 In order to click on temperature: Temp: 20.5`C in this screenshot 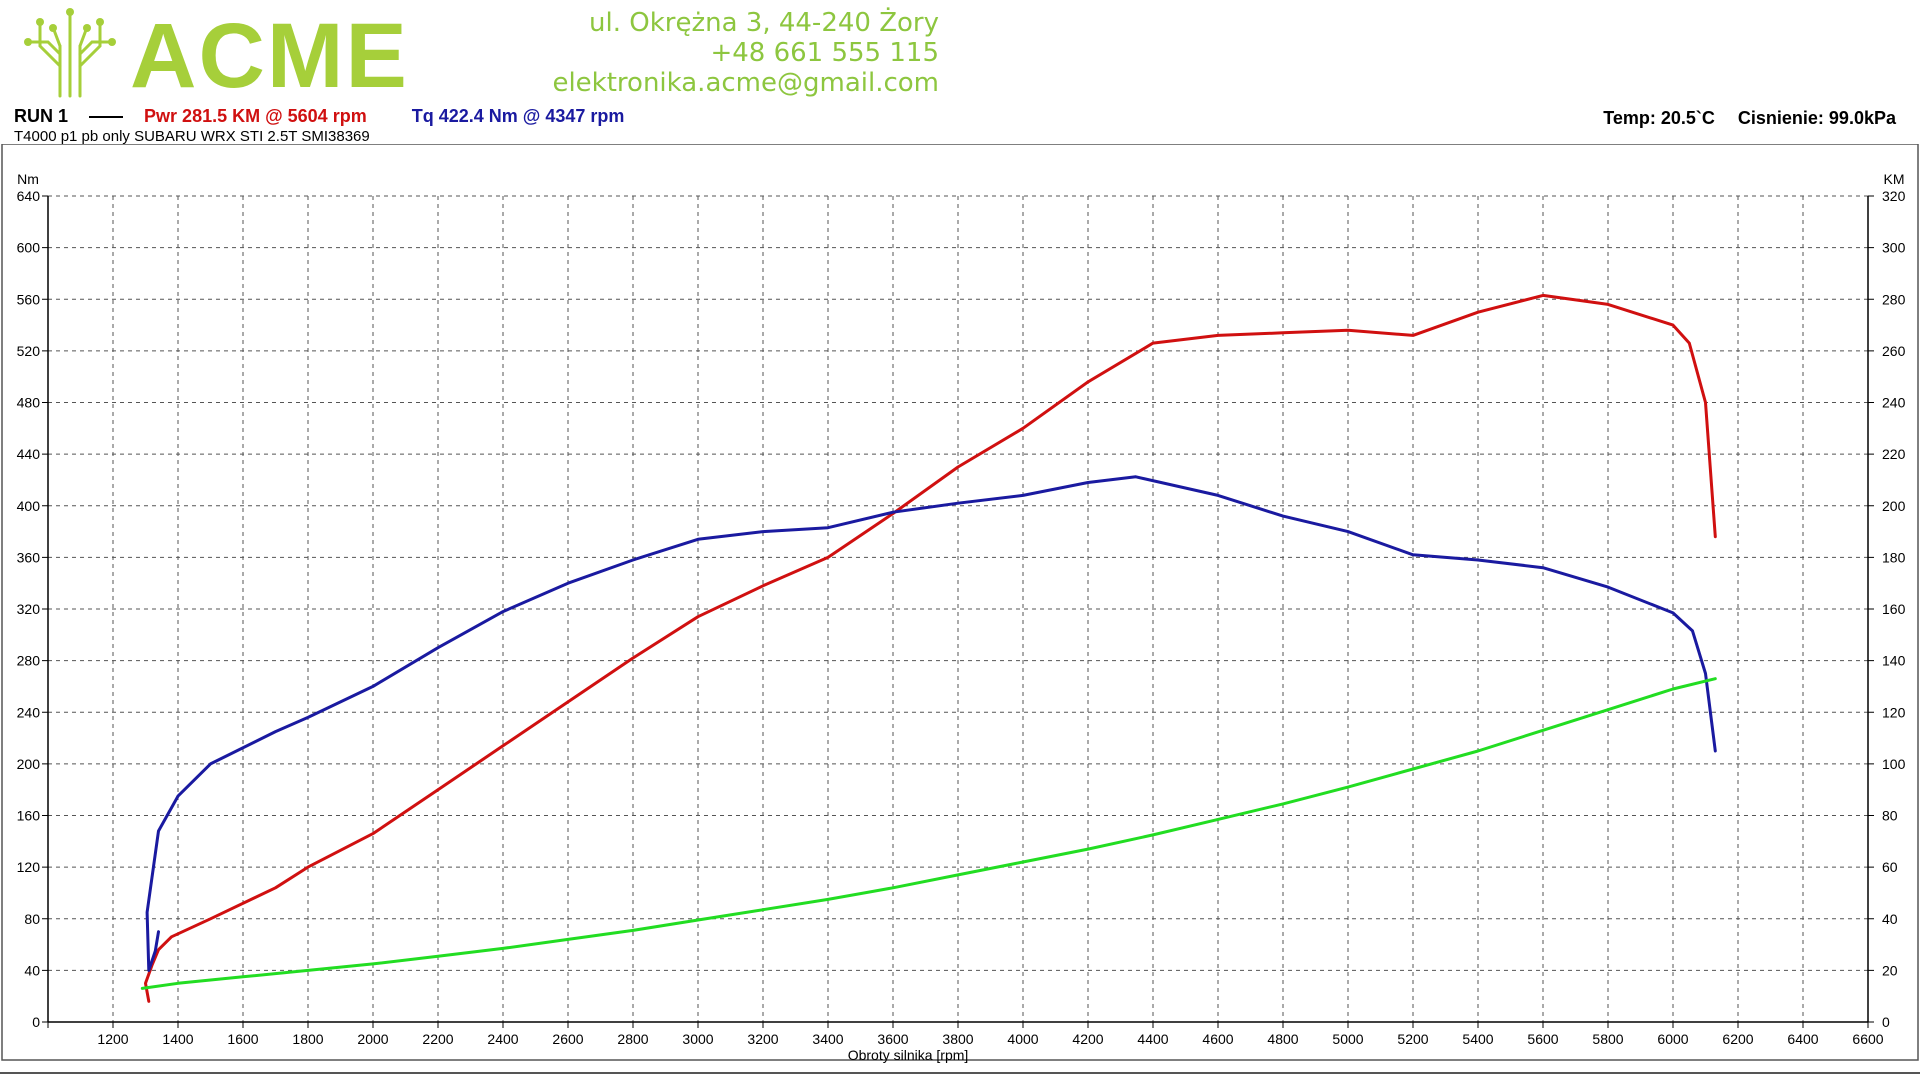, I will do `click(1659, 118)`.